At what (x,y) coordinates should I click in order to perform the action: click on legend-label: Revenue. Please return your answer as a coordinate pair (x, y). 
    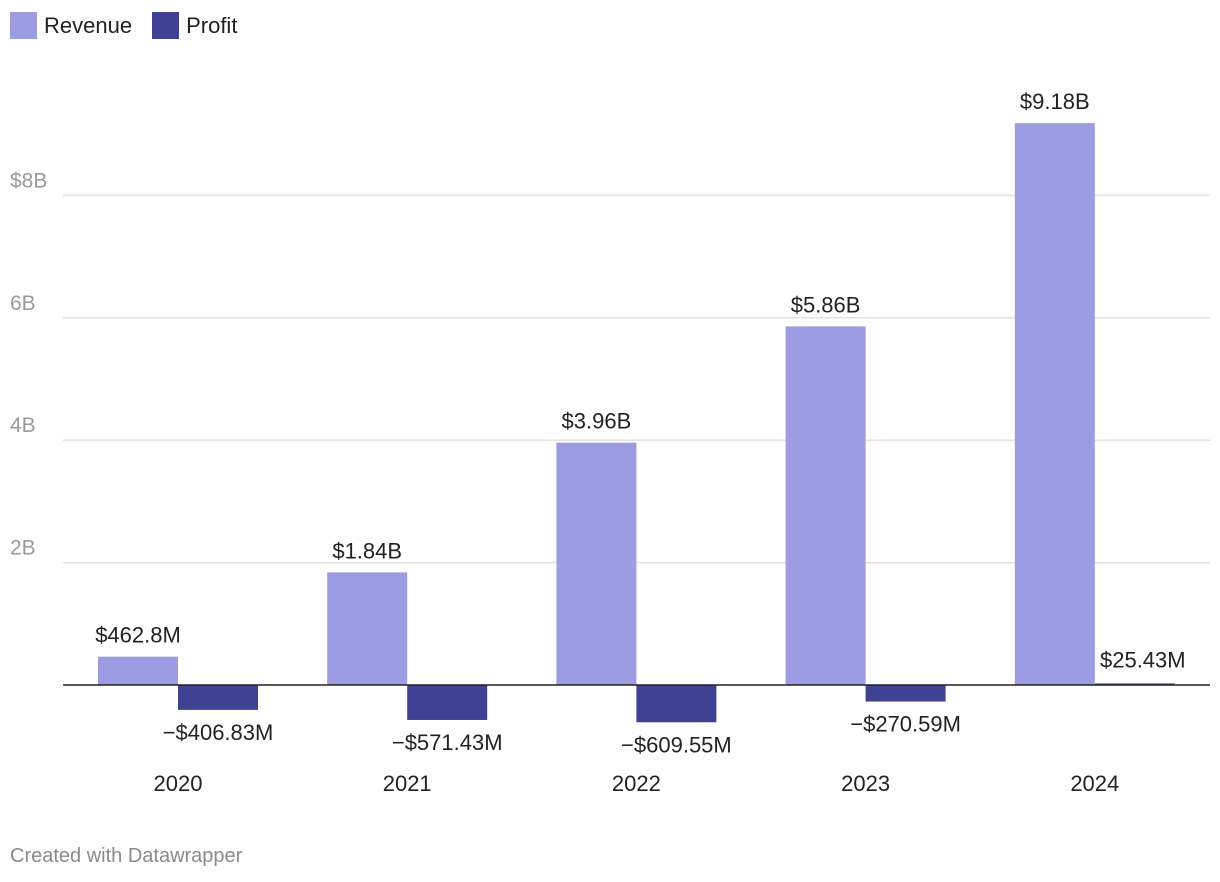
    Looking at the image, I should click on (88, 25).